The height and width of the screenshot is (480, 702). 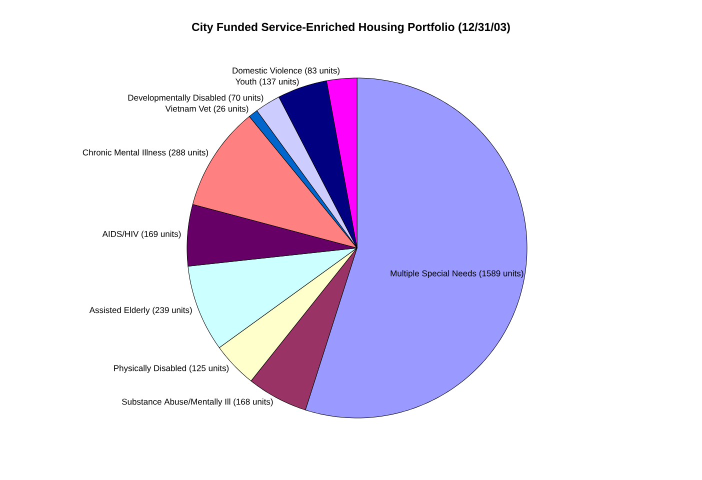 What do you see at coordinates (140, 310) in the screenshot?
I see `slice-label: Assisted Elderly (239 units)` at bounding box center [140, 310].